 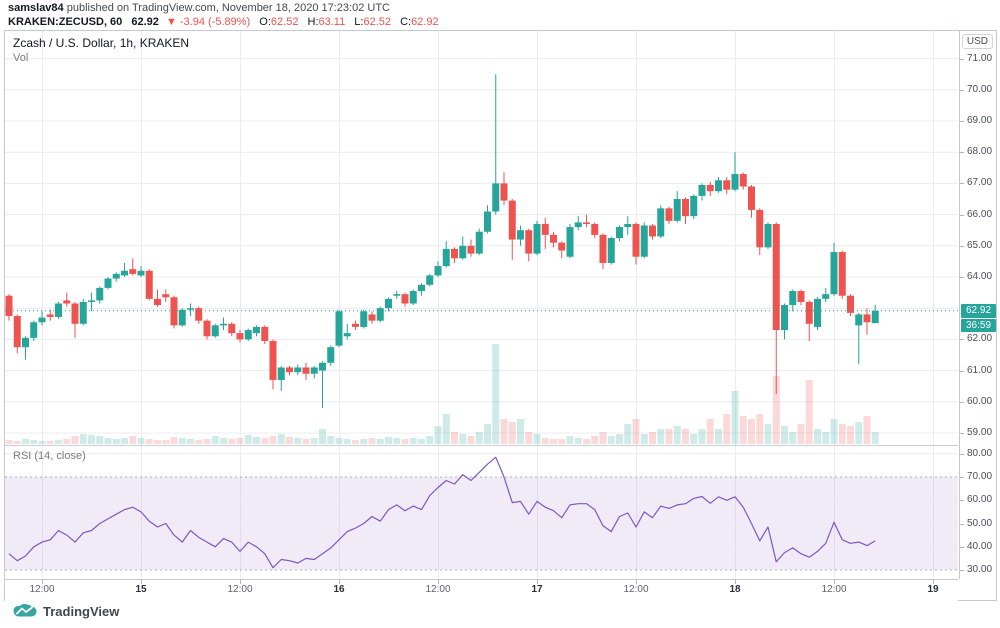 I want to click on open-value: 62.52, so click(x=284, y=22).